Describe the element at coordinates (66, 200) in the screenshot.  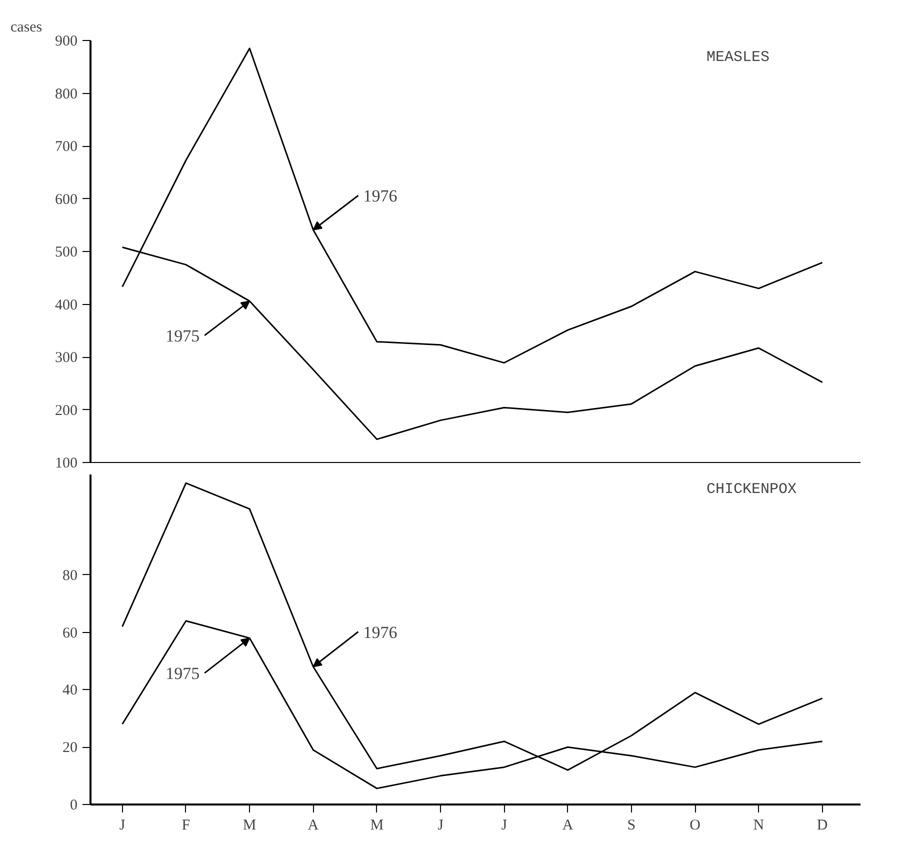
I see `y-tick-label: 600` at that location.